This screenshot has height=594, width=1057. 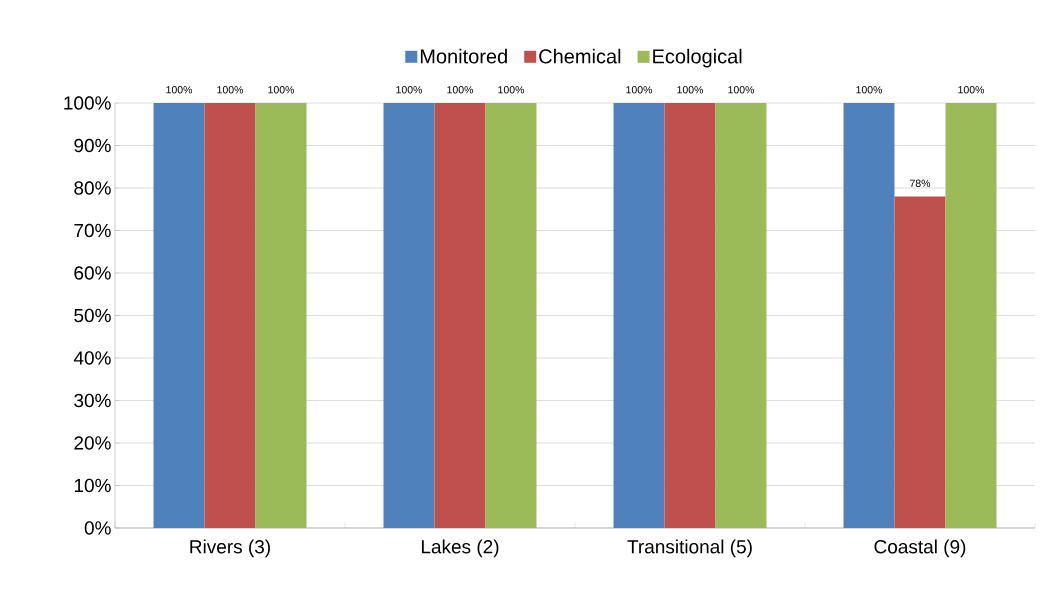 What do you see at coordinates (460, 548) in the screenshot?
I see `x-tick-label: Lakes (2)` at bounding box center [460, 548].